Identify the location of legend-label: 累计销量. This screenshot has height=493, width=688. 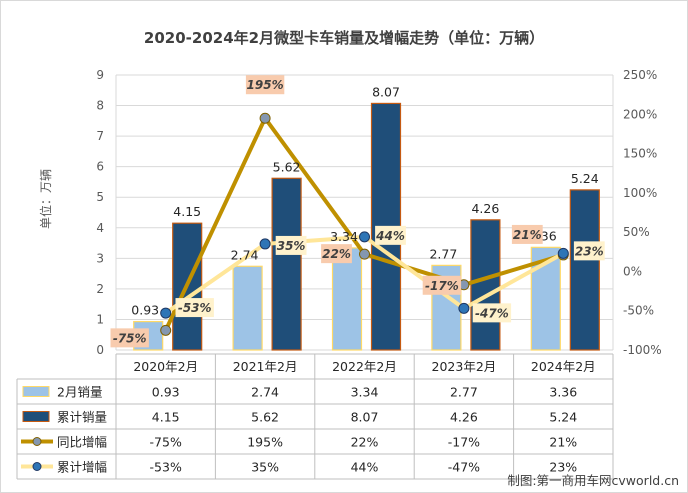
(82, 417).